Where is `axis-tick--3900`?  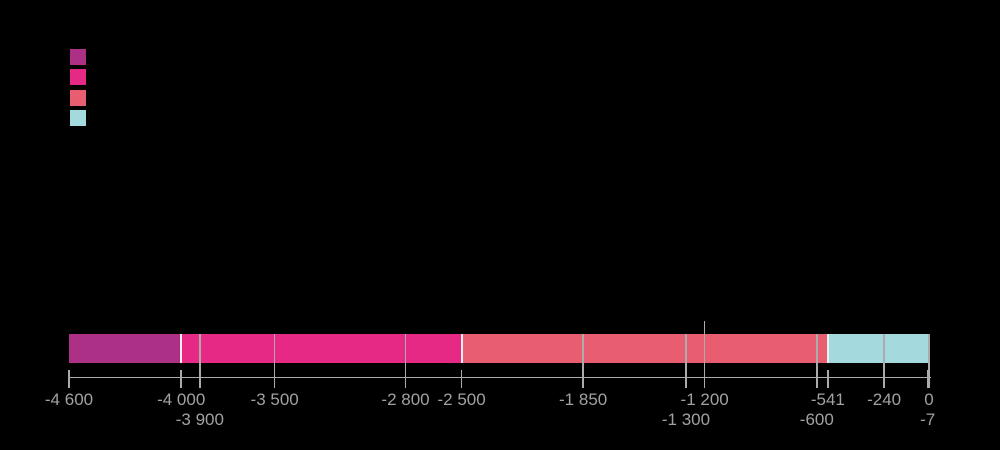 axis-tick--3900 is located at coordinates (200, 379).